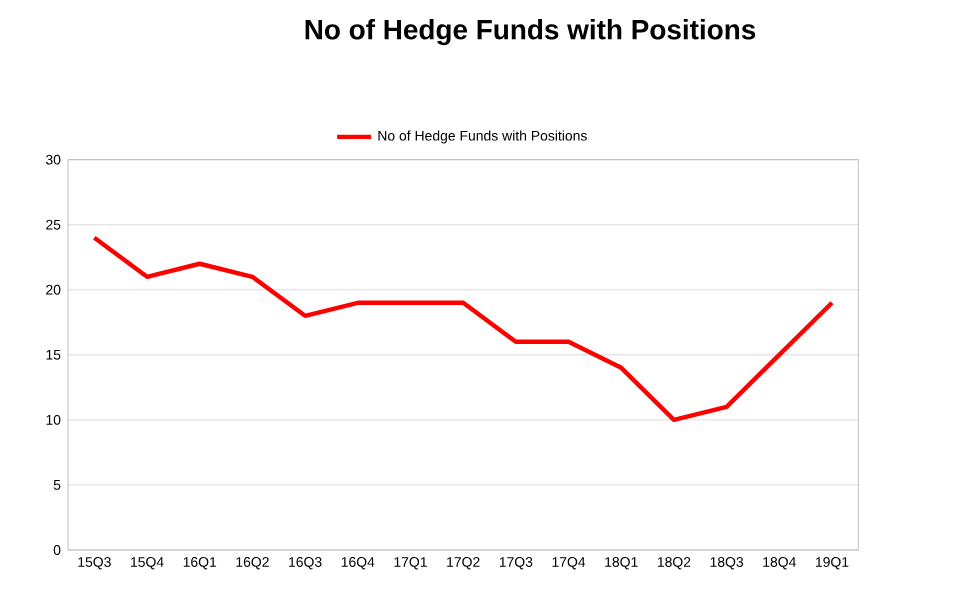 This screenshot has height=606, width=958. I want to click on chart-title: No of Hedge Funds with Positions, so click(530, 32).